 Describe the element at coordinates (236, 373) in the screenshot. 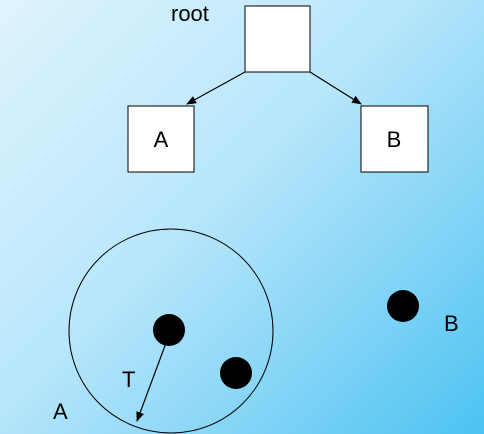

I see `inner-point` at that location.